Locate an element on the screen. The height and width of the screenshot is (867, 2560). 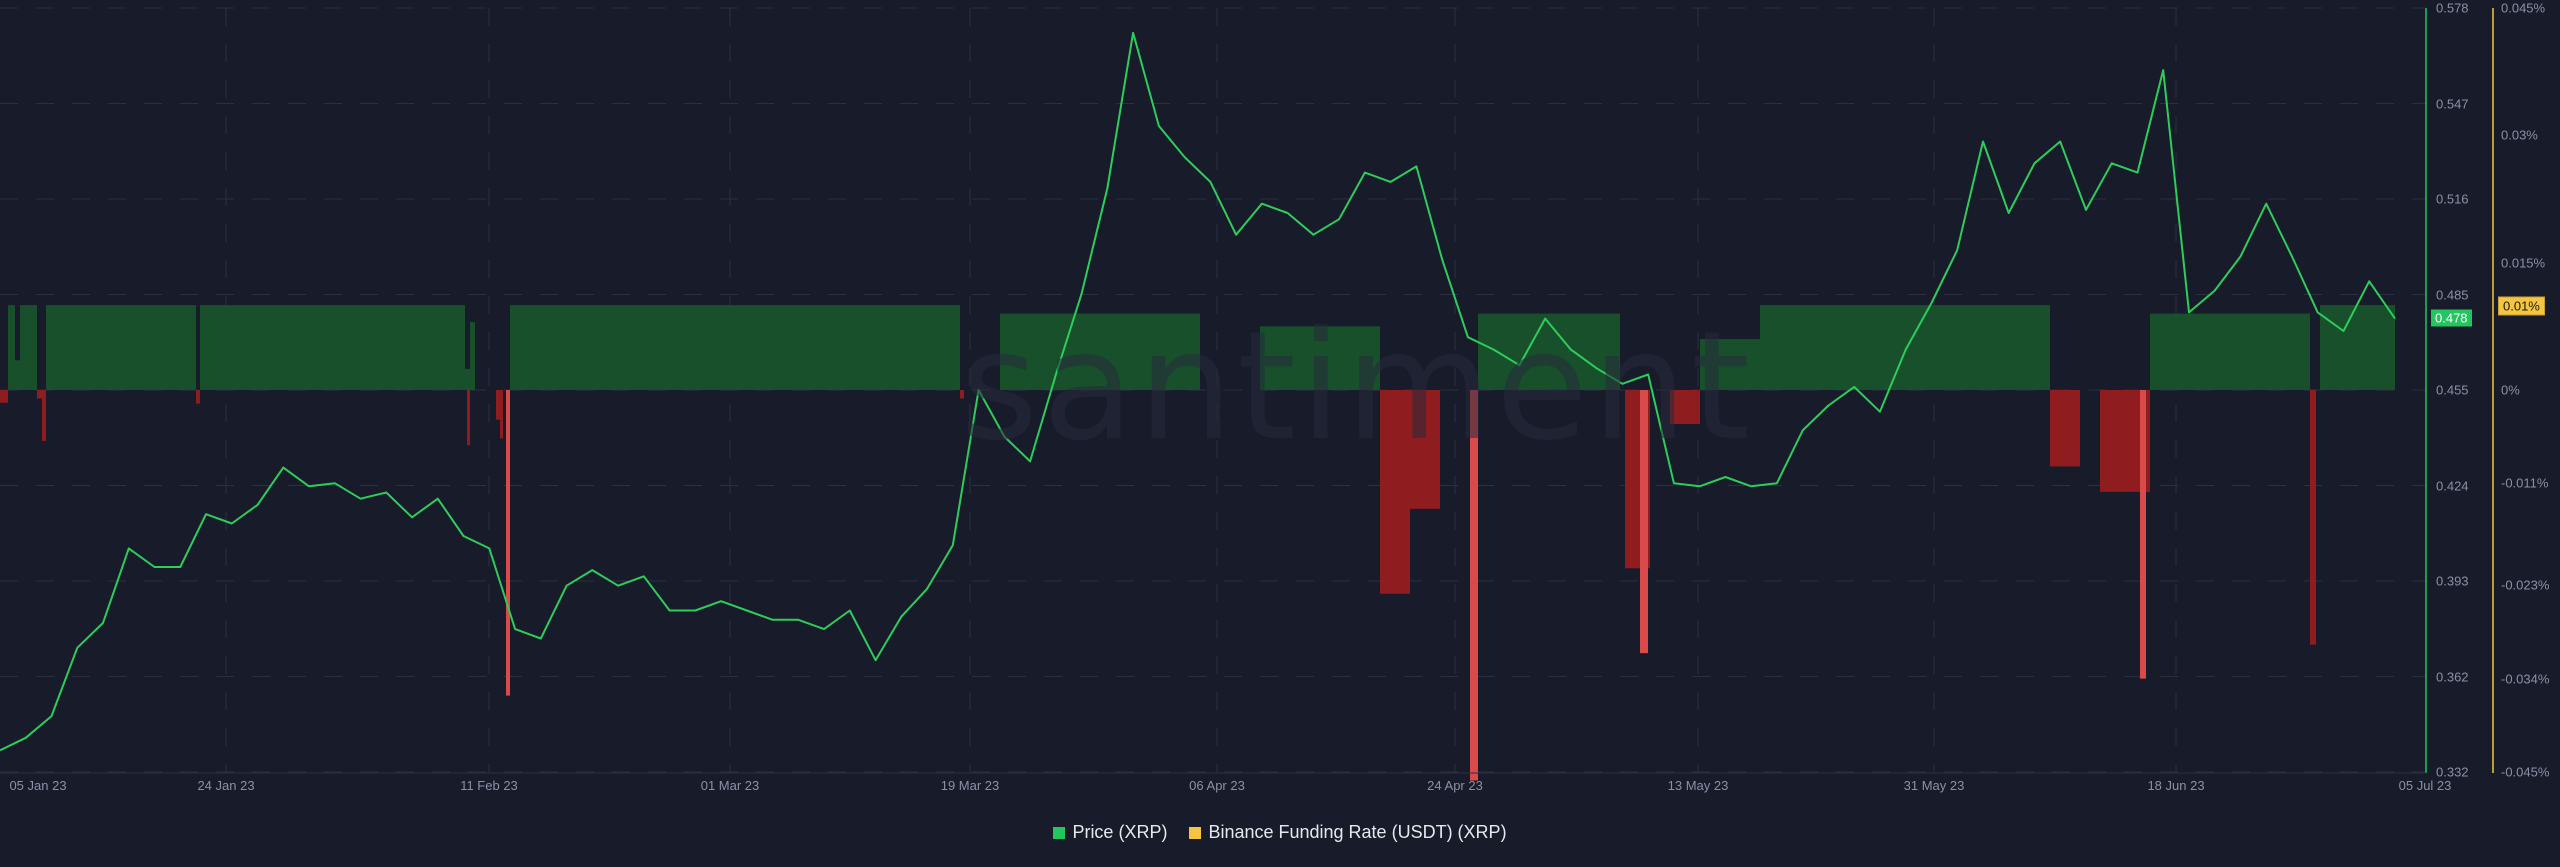
date-tick-label: 01 Mar 23 is located at coordinates (730, 785).